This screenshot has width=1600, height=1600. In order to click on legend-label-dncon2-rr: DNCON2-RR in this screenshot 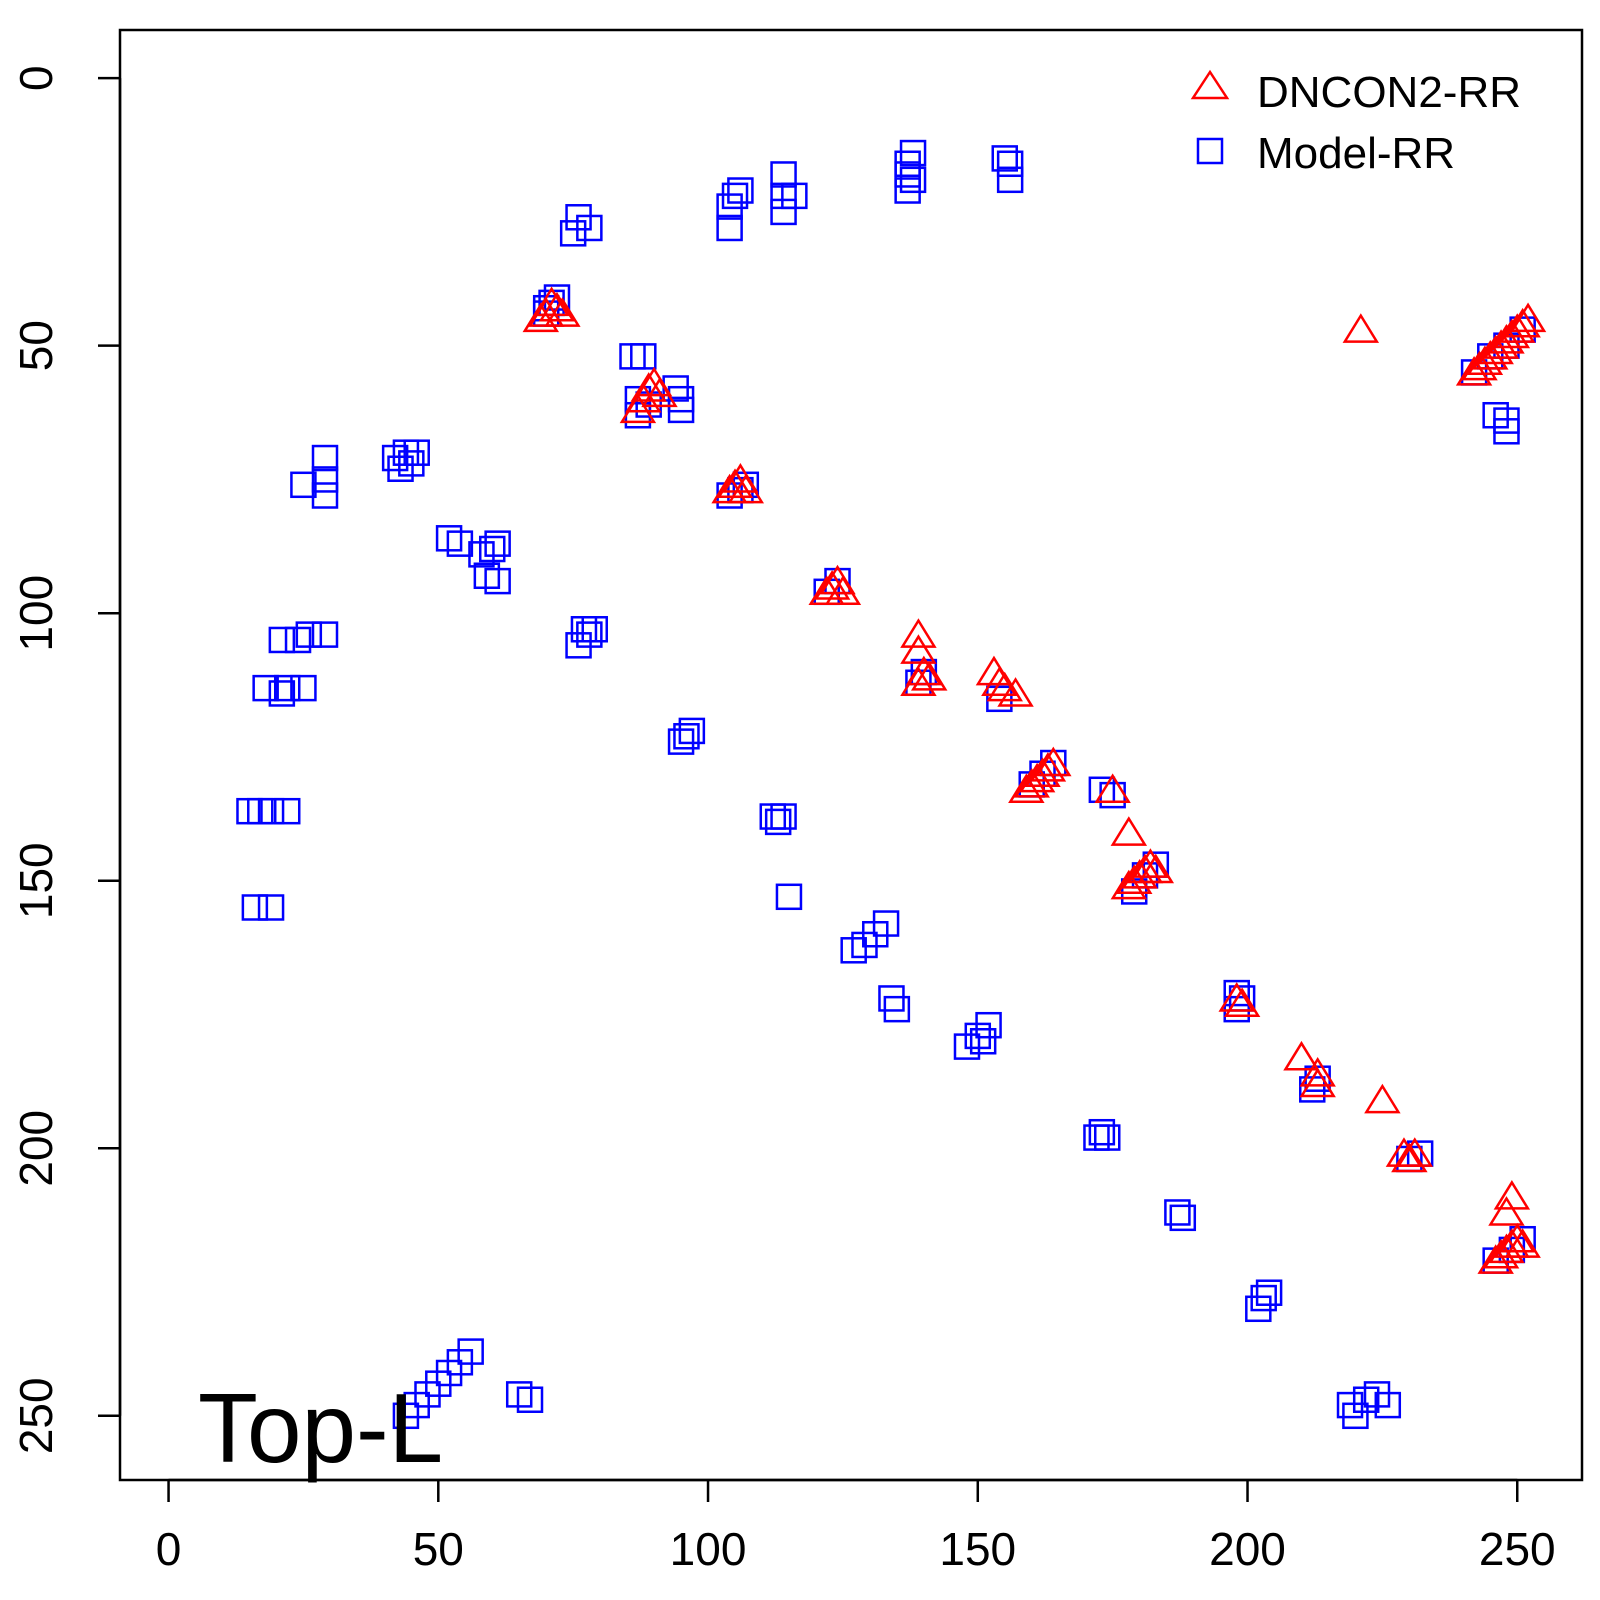, I will do `click(1389, 92)`.